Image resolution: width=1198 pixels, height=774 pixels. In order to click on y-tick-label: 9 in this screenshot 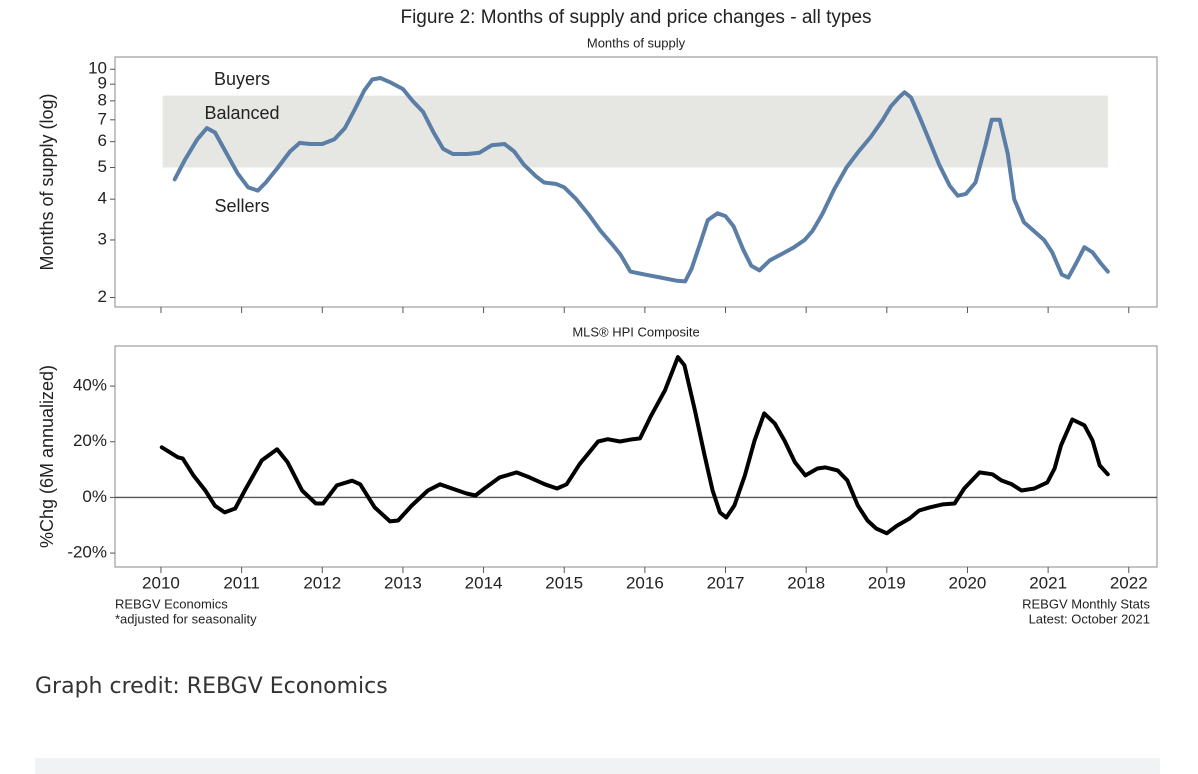, I will do `click(102, 83)`.